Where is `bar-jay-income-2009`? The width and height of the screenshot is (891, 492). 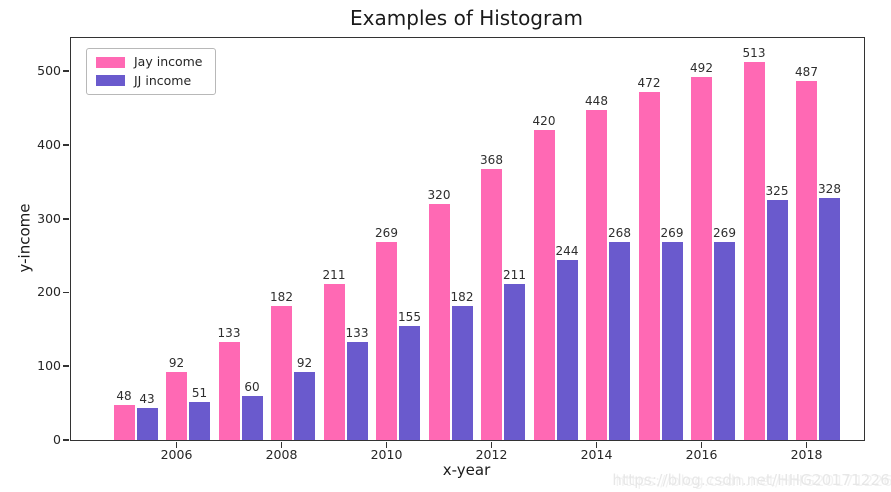 bar-jay-income-2009 is located at coordinates (334, 362).